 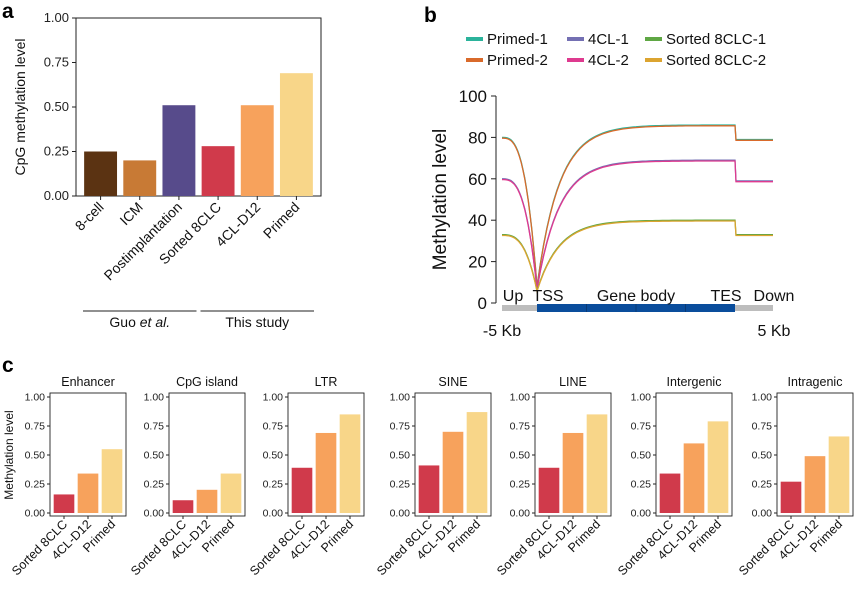 I want to click on panel-c-subplot-title: Intragenic, so click(x=815, y=382).